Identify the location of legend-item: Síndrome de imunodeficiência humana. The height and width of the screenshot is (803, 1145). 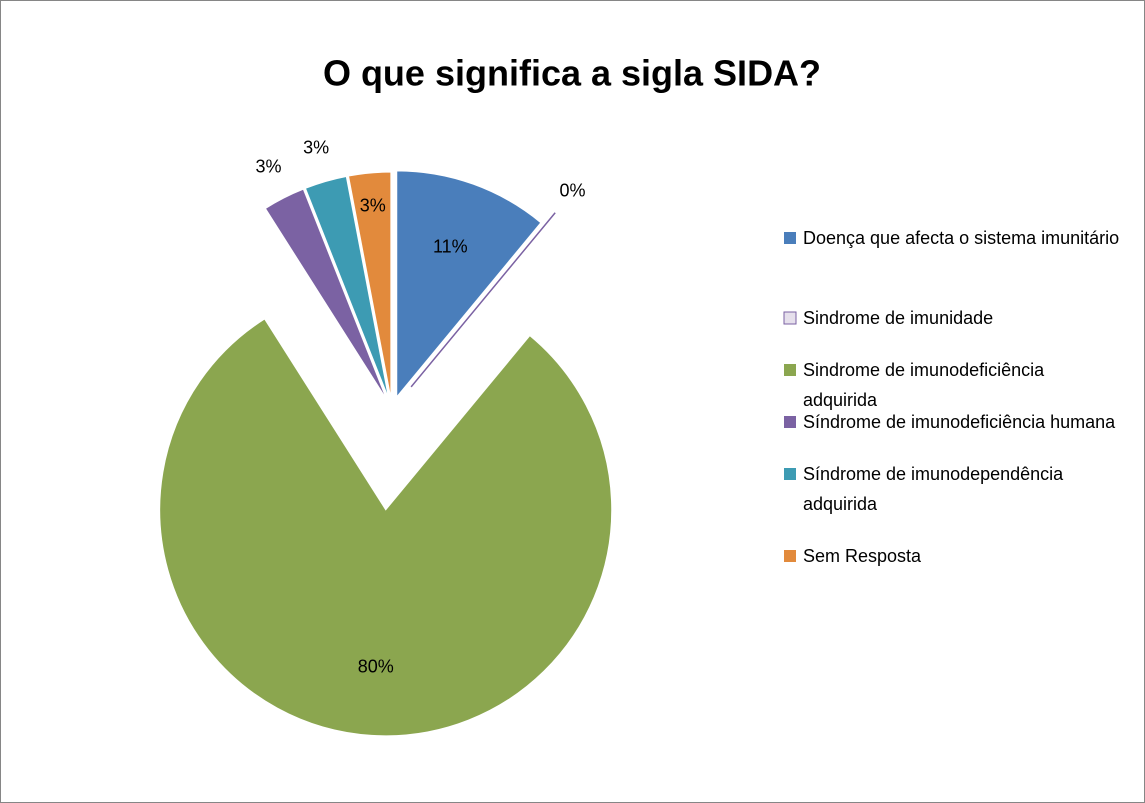
(959, 422).